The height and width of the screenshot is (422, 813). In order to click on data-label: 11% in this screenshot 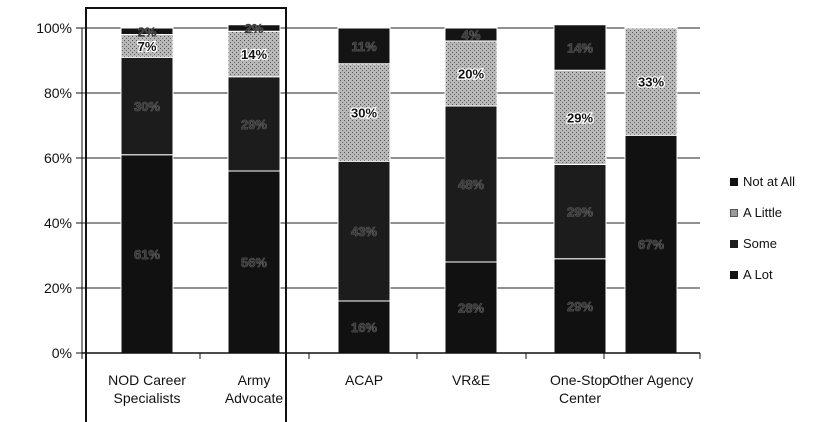, I will do `click(364, 46)`.